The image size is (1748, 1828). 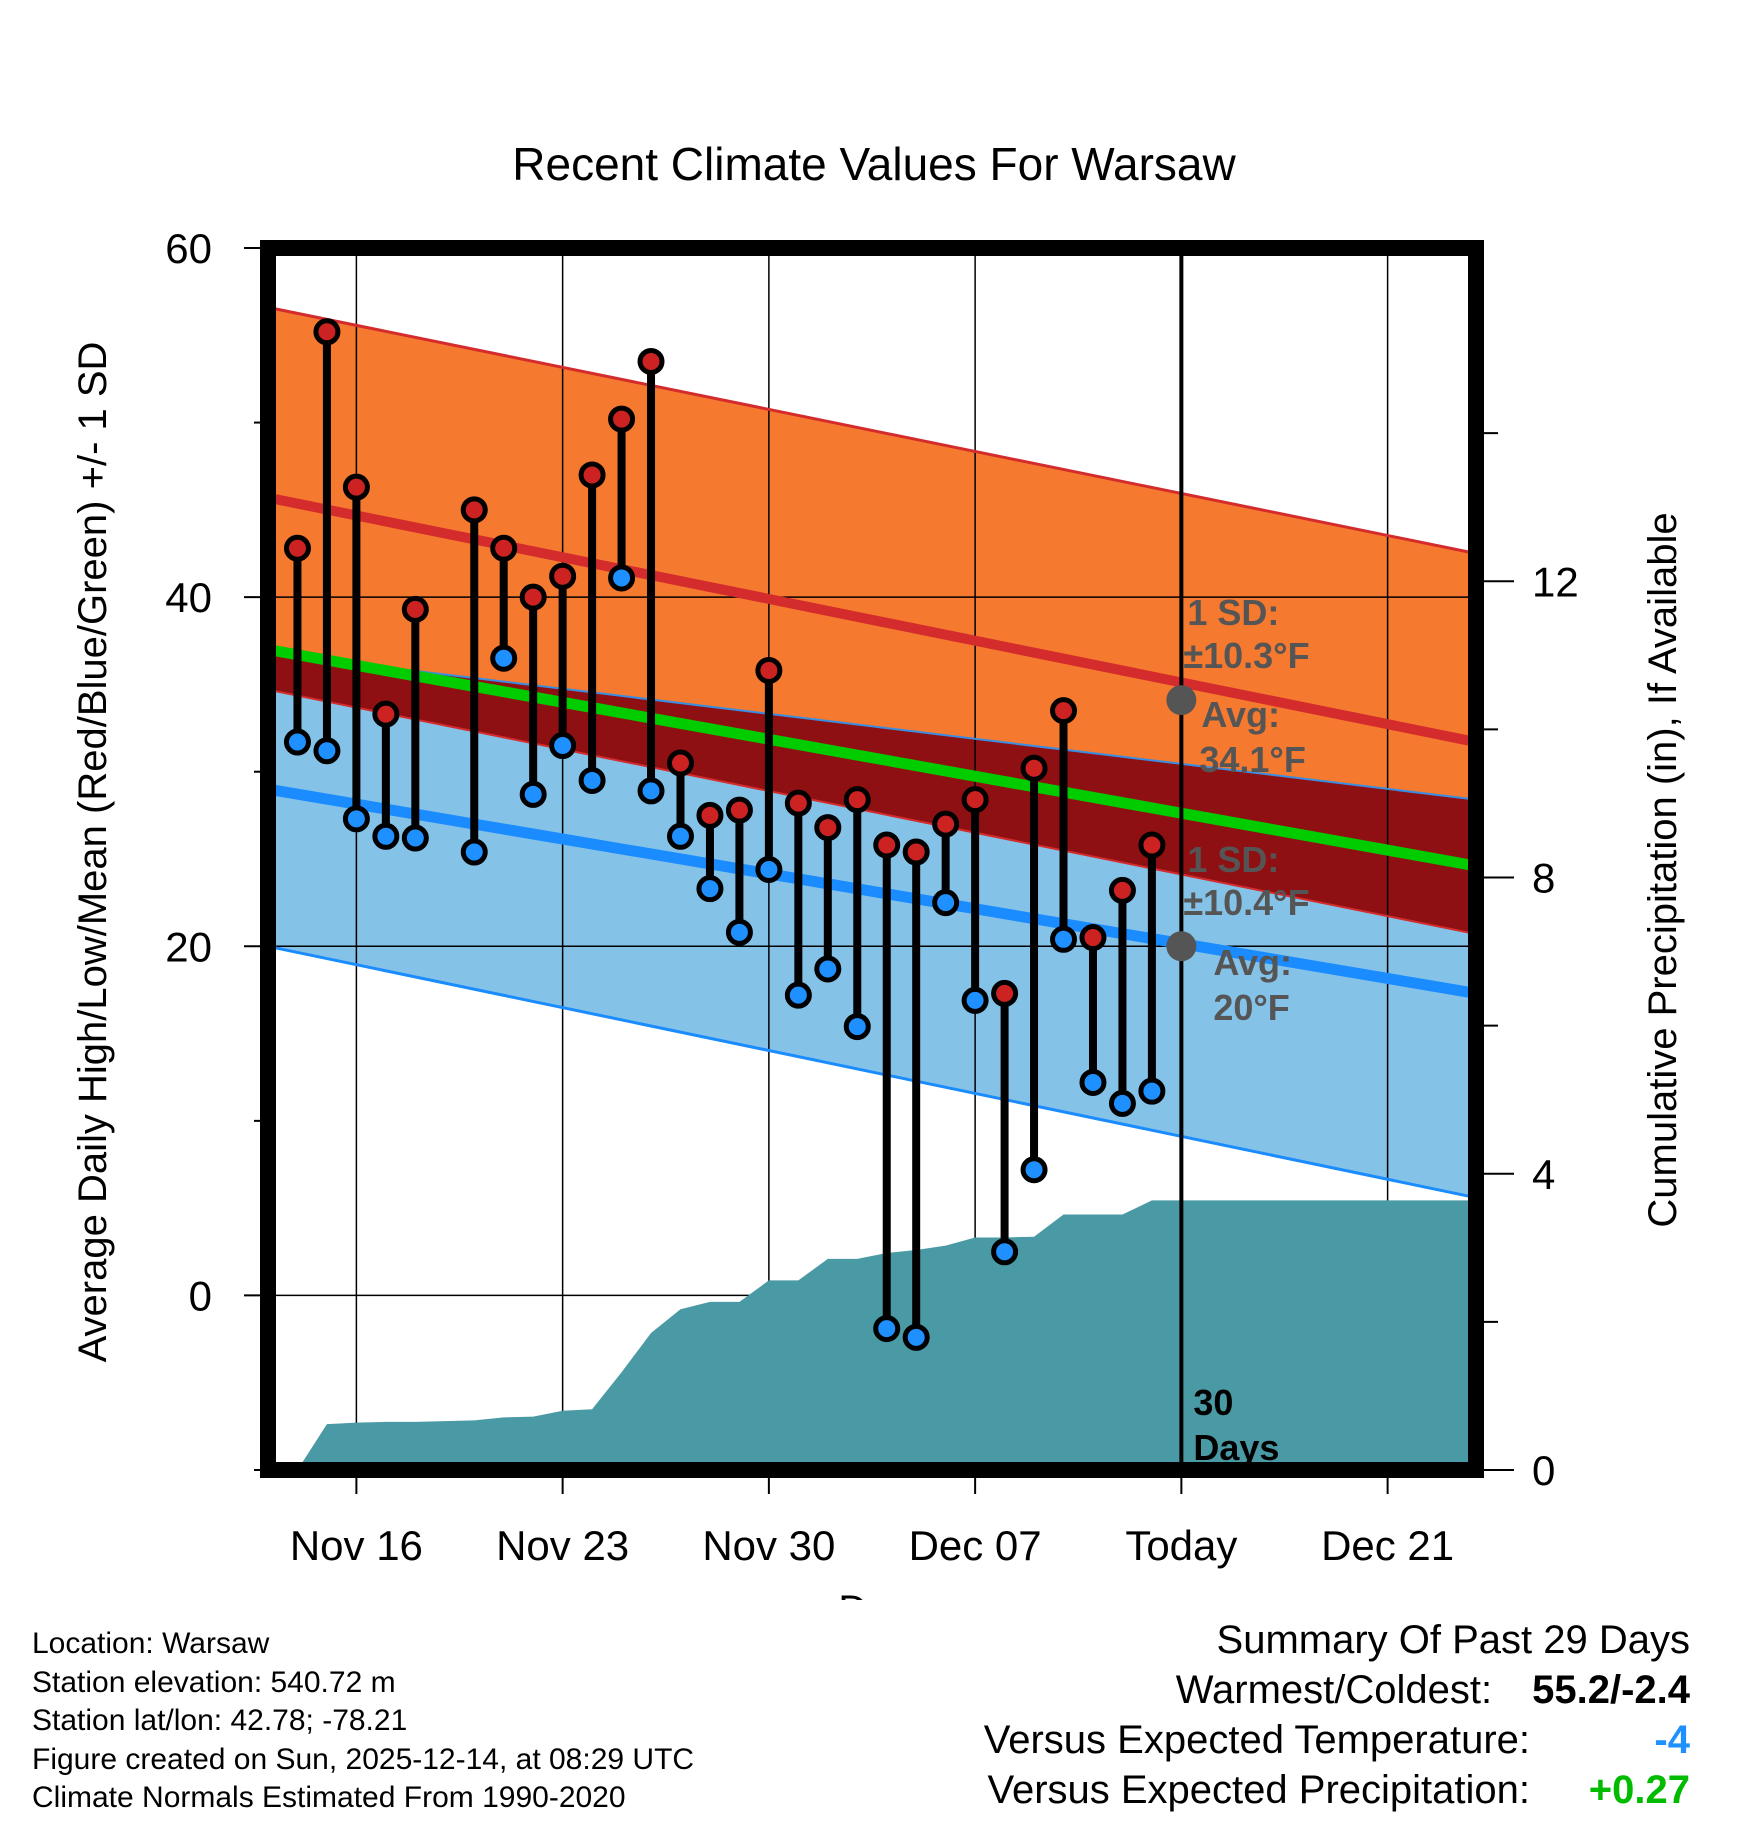 I want to click on x-tick-label: Nov 23, so click(x=562, y=1545).